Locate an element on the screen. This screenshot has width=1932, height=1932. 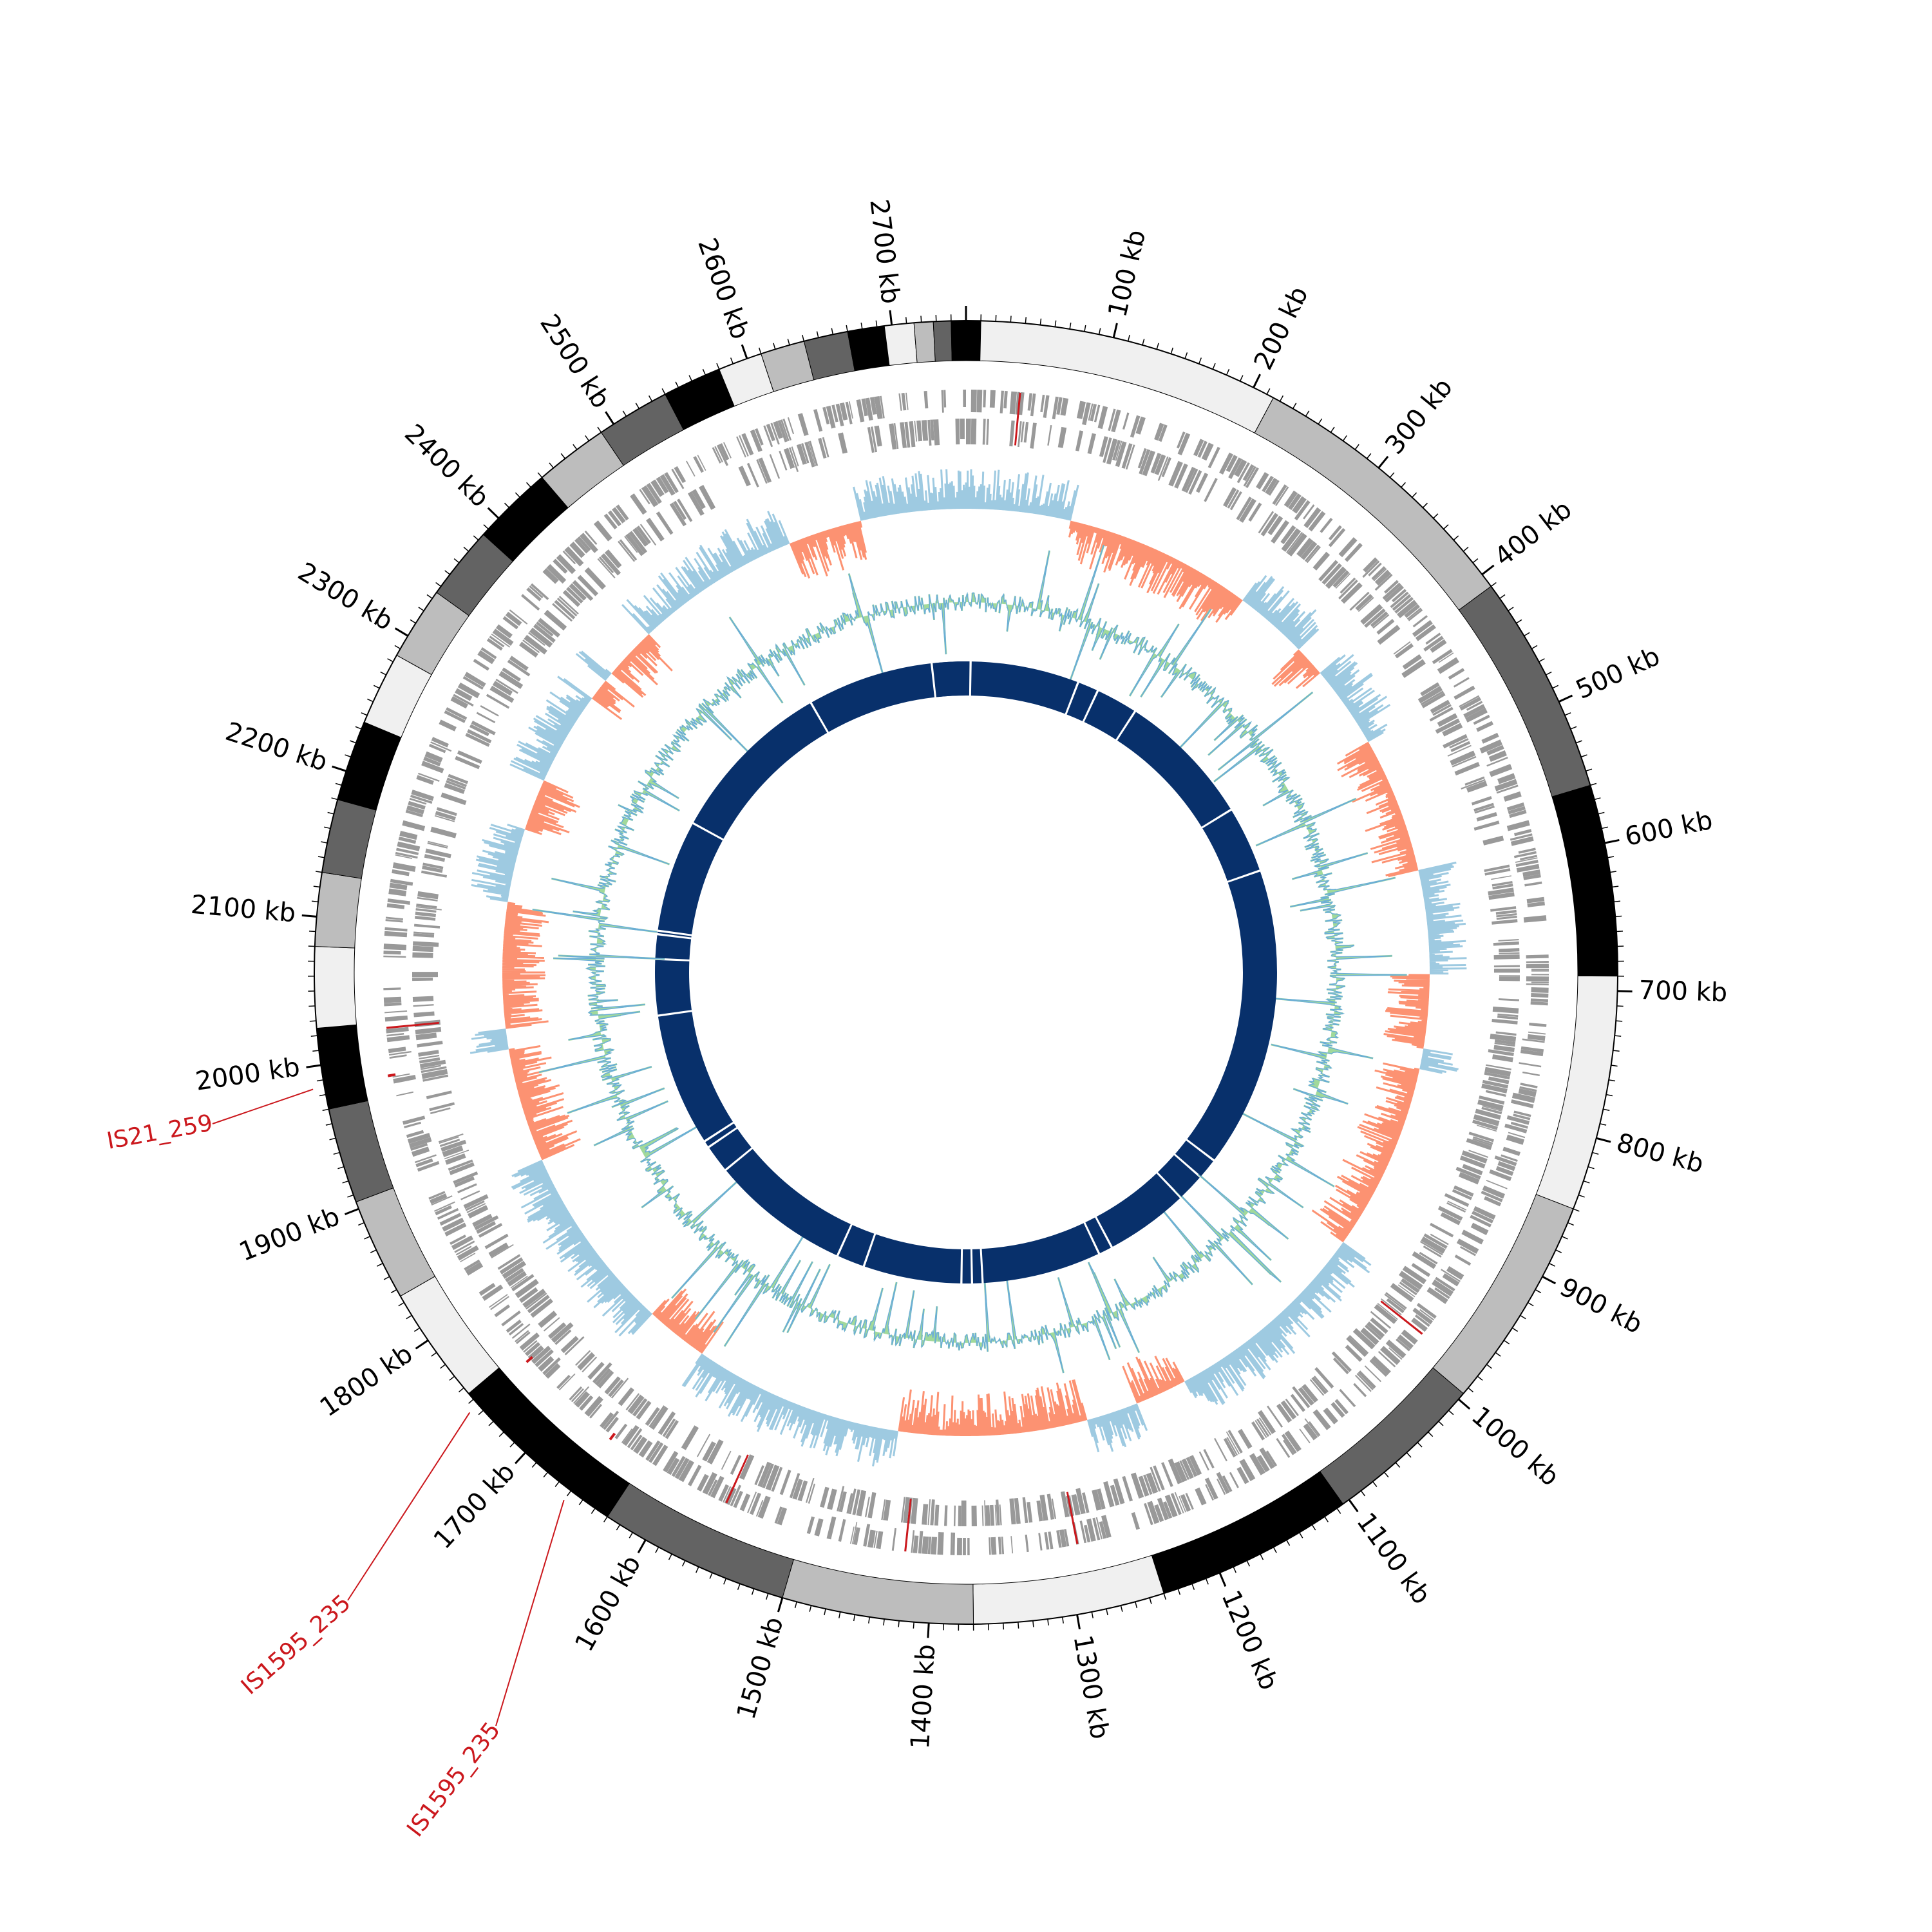
tick-label: 600 kb is located at coordinates (1669, 829).